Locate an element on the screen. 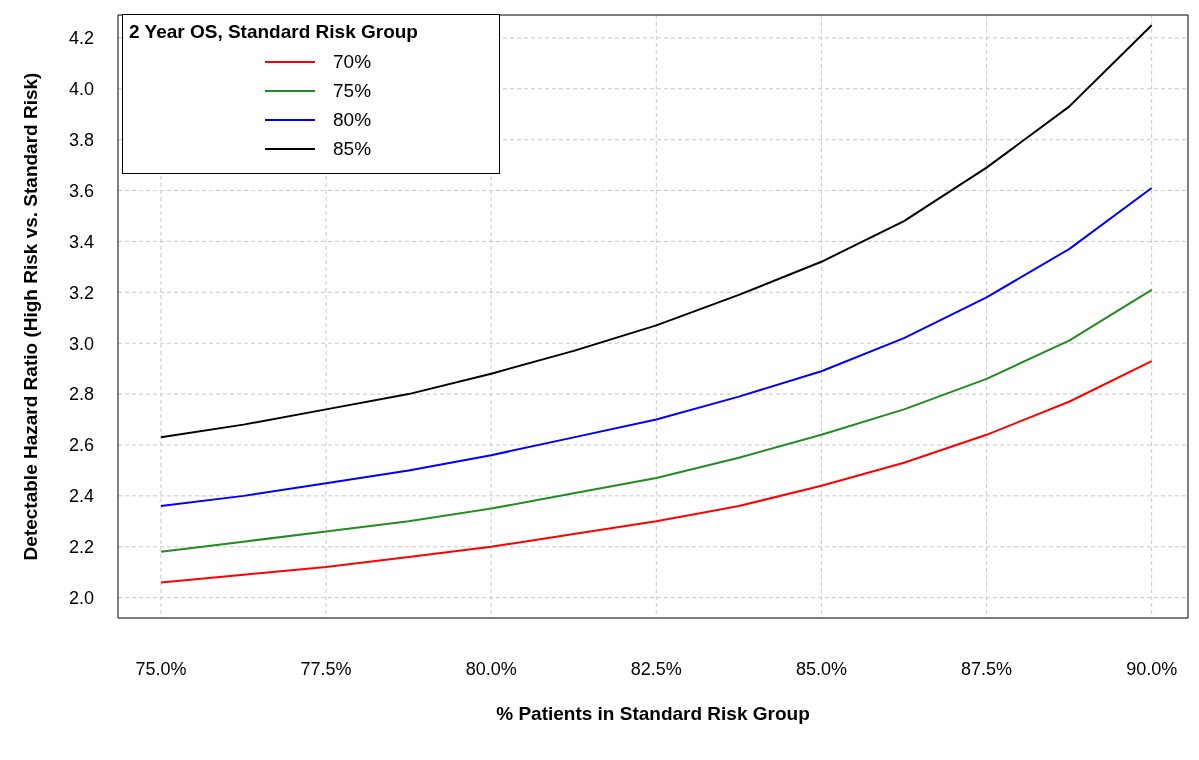  y-tick-label: 2.0 is located at coordinates (81, 598).